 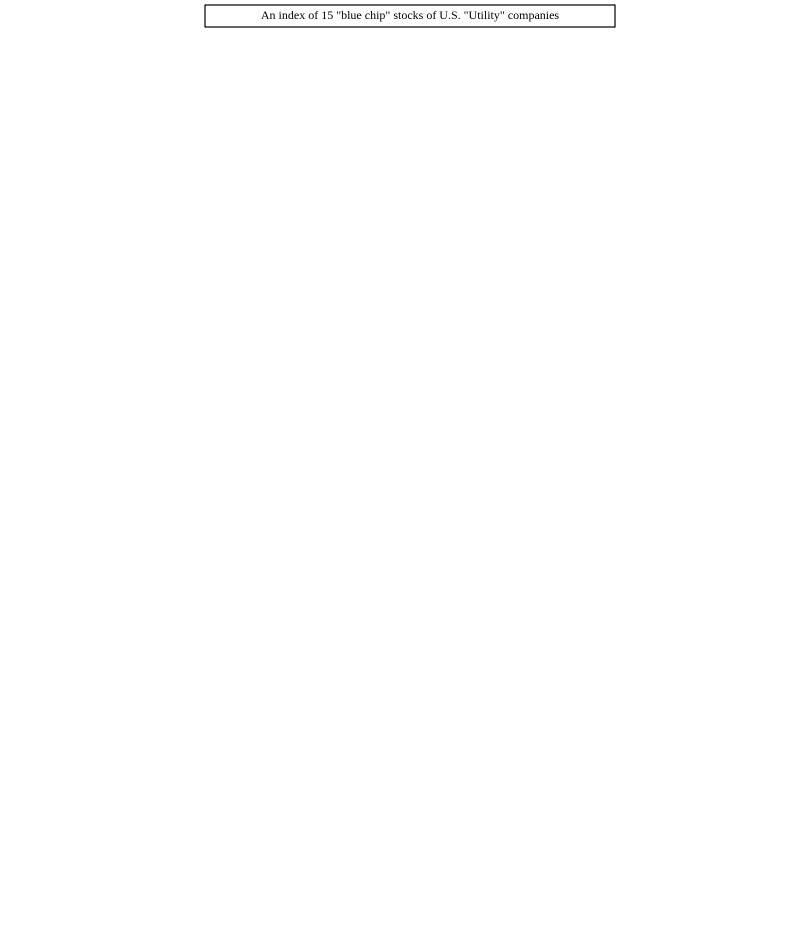 I want to click on title-box, so click(x=410, y=16).